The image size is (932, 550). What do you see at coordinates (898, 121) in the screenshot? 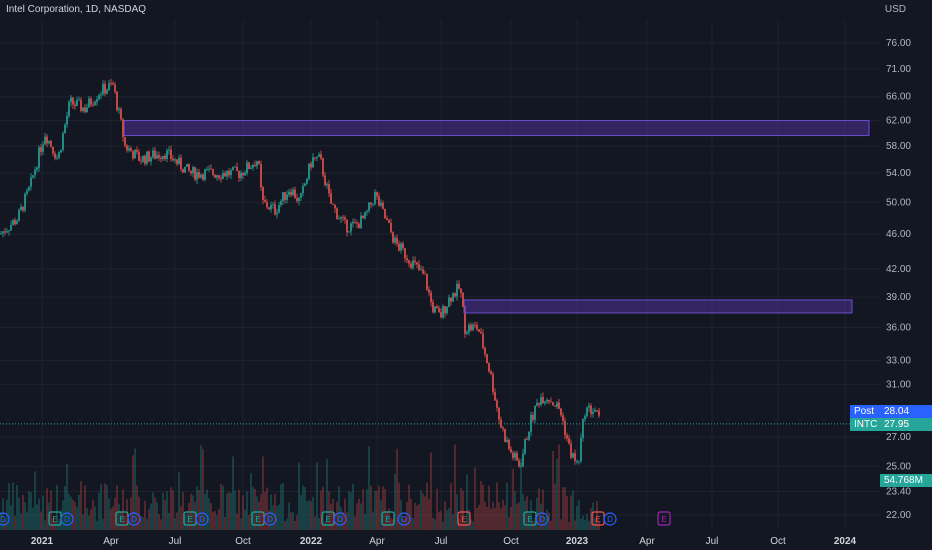
I see `price-axis-label: 62.00` at bounding box center [898, 121].